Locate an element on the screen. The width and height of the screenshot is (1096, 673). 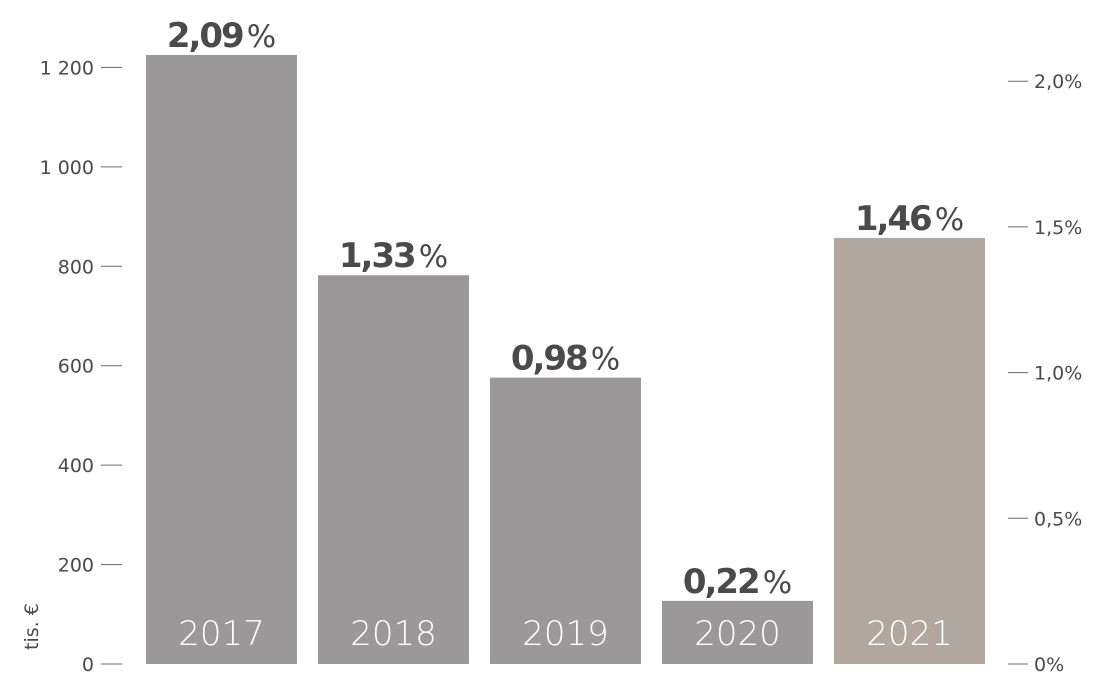
bar-2018 is located at coordinates (393, 469).